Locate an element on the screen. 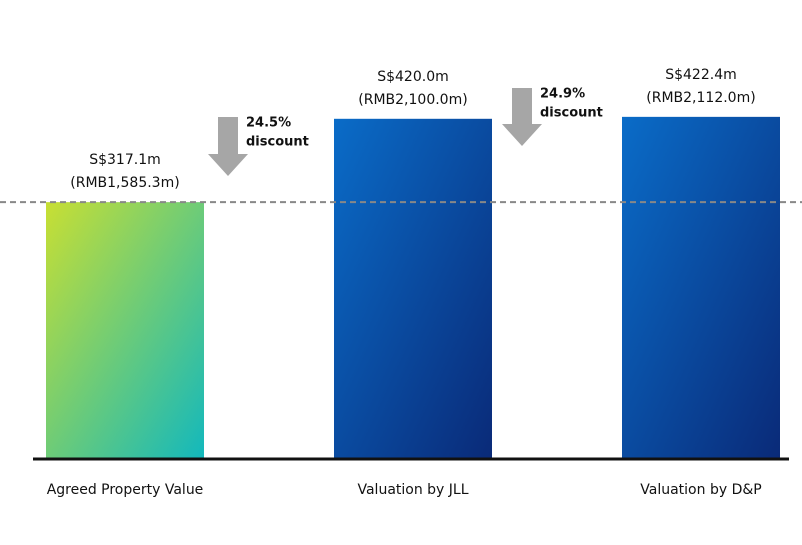  value-label: S$420.0m is located at coordinates (413, 77).